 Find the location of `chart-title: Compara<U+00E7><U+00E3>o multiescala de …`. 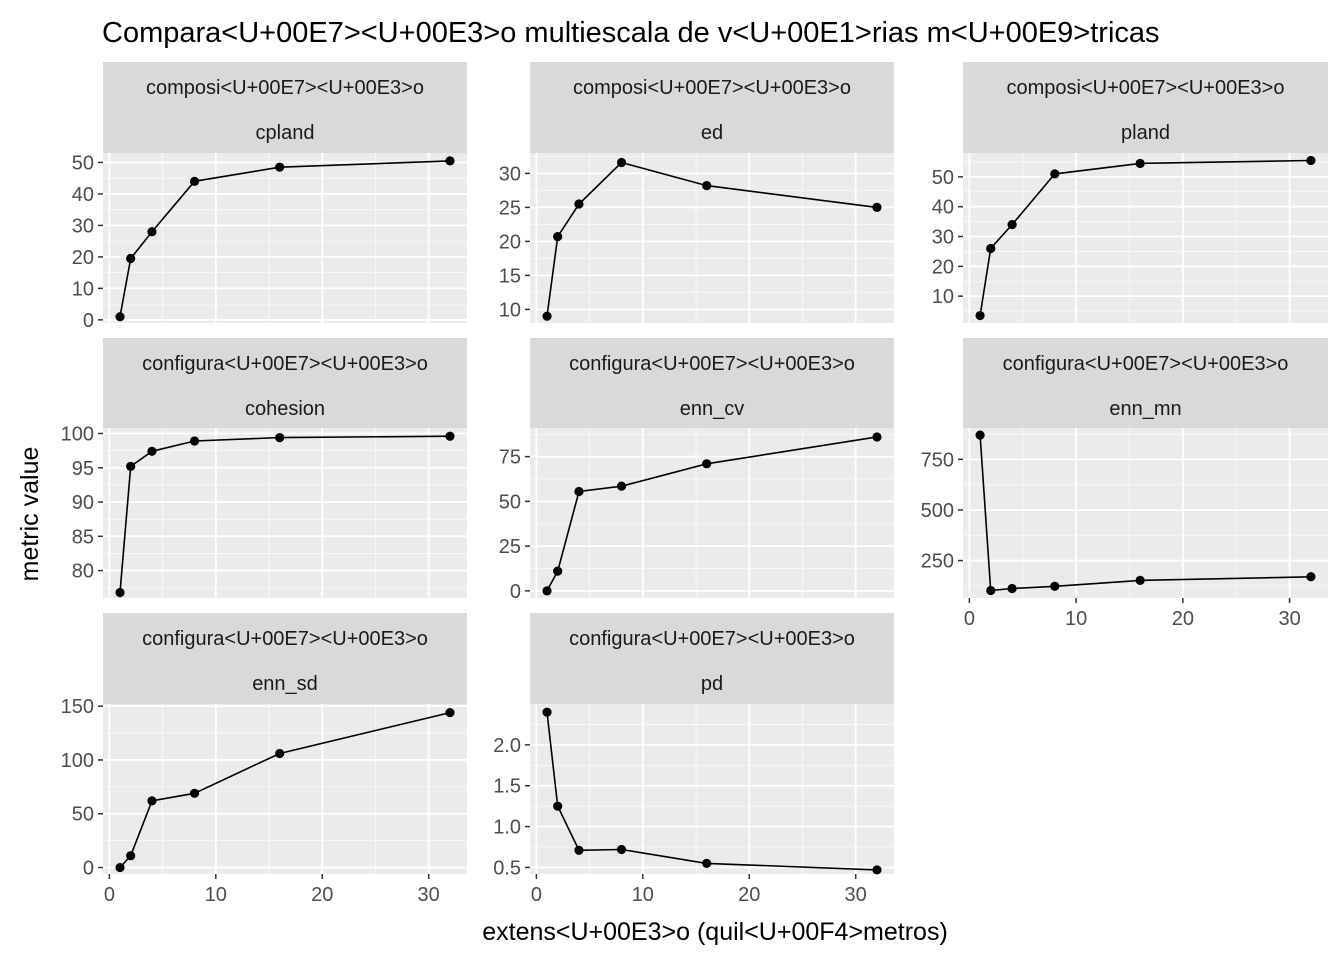

chart-title: Compara<U+00E7><U+00E3>o multiescala de … is located at coordinates (631, 33).